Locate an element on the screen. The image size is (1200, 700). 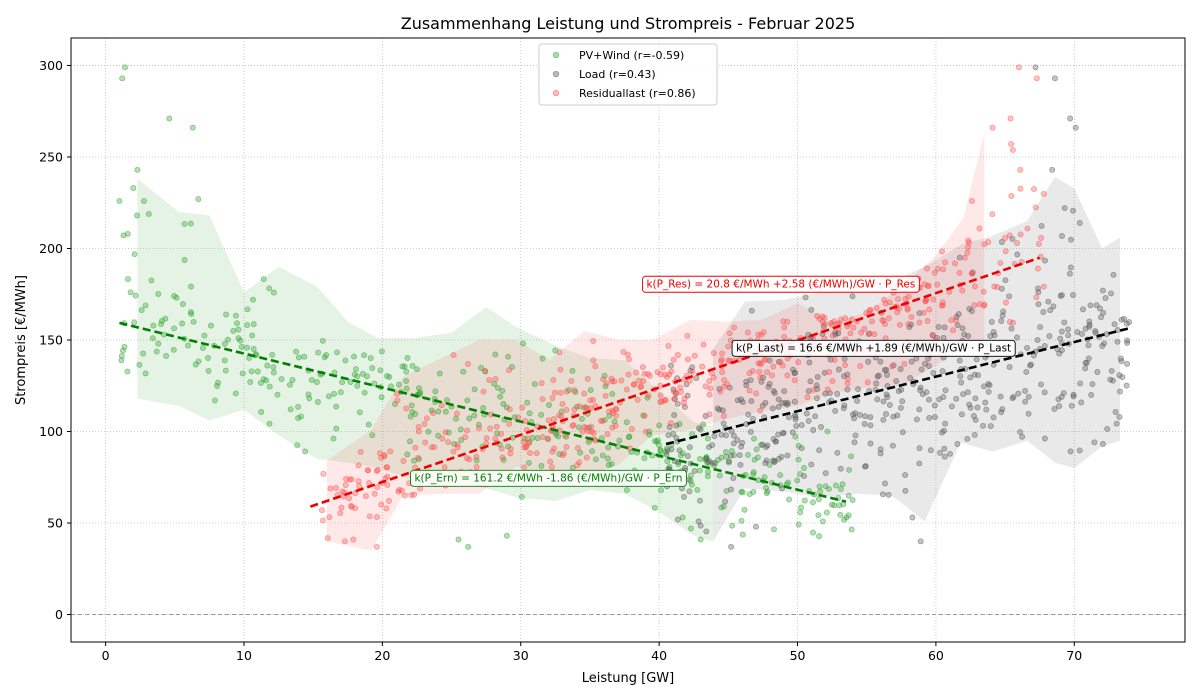
y-tick-label: 300 is located at coordinates (51, 65).